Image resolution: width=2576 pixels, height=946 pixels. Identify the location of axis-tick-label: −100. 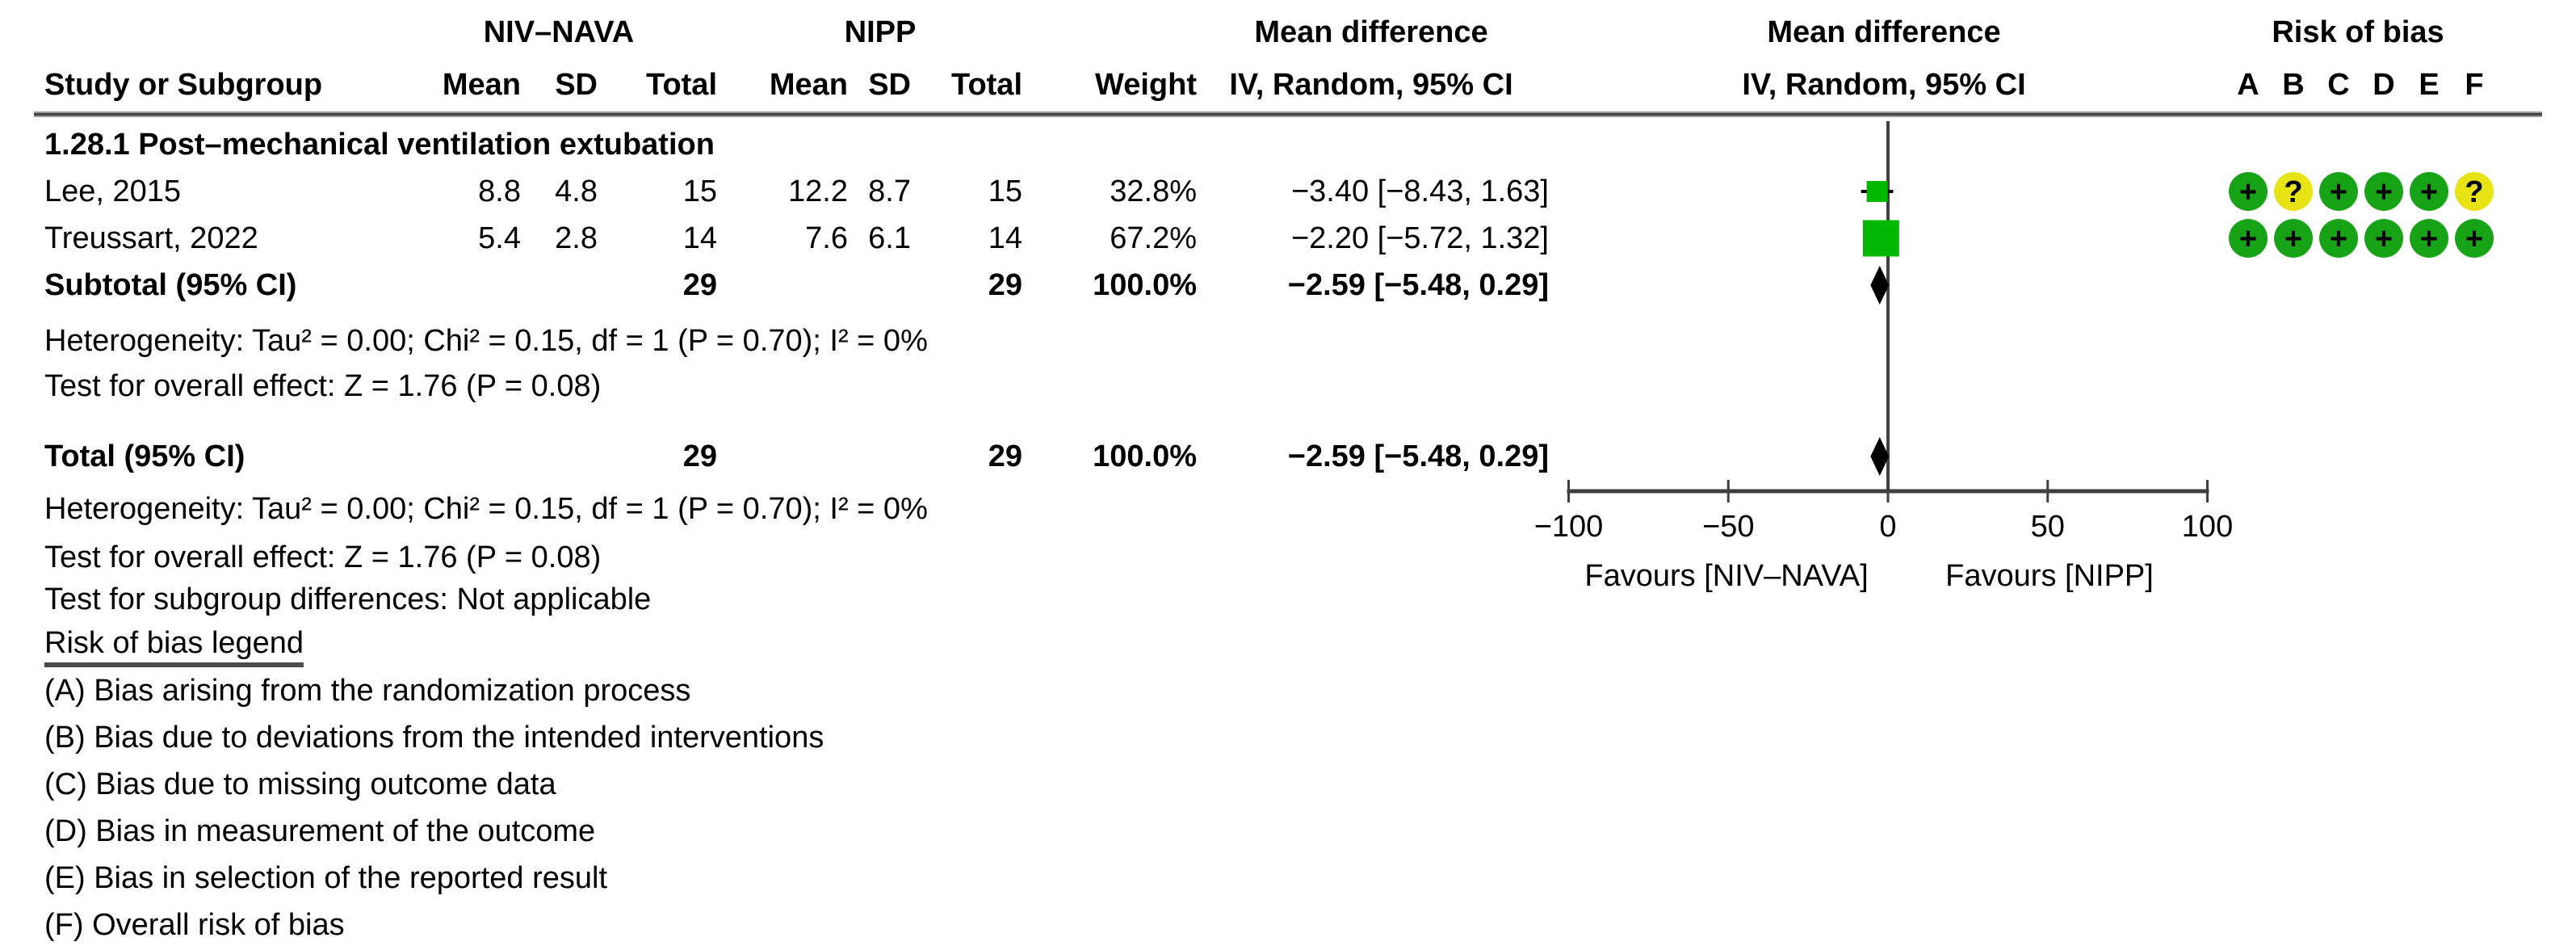
(1569, 527).